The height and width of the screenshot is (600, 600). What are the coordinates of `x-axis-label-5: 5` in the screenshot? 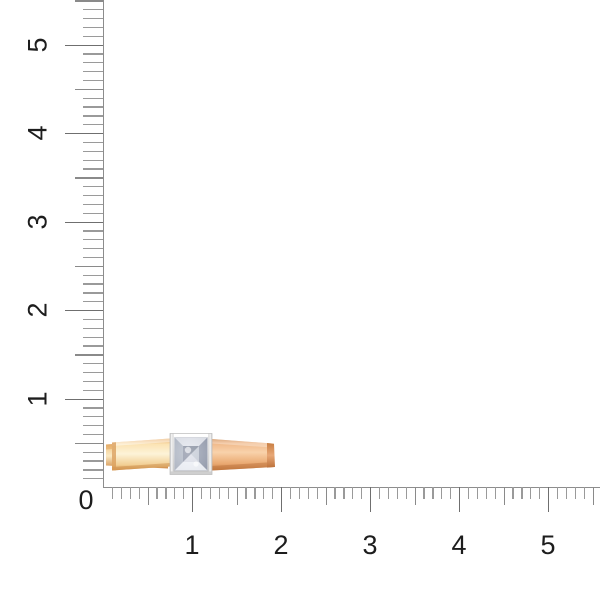 It's located at (548, 545).